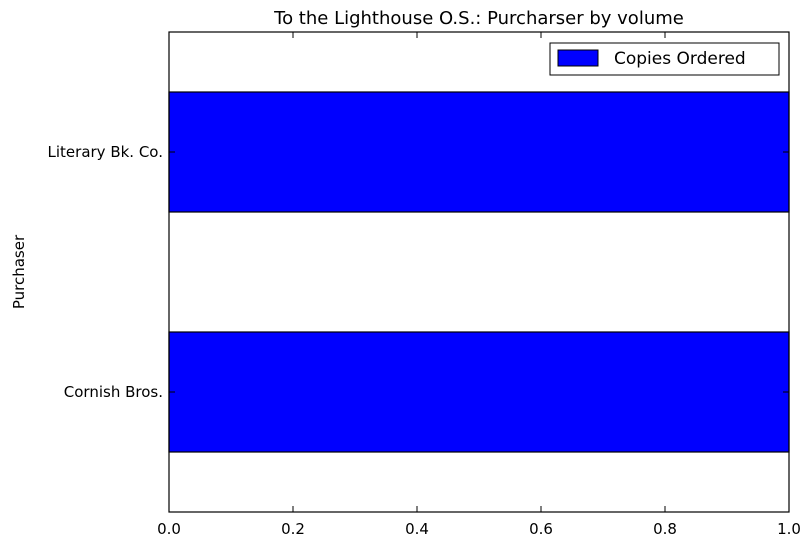  I want to click on x-tick-label-4: 0.8, so click(665, 529).